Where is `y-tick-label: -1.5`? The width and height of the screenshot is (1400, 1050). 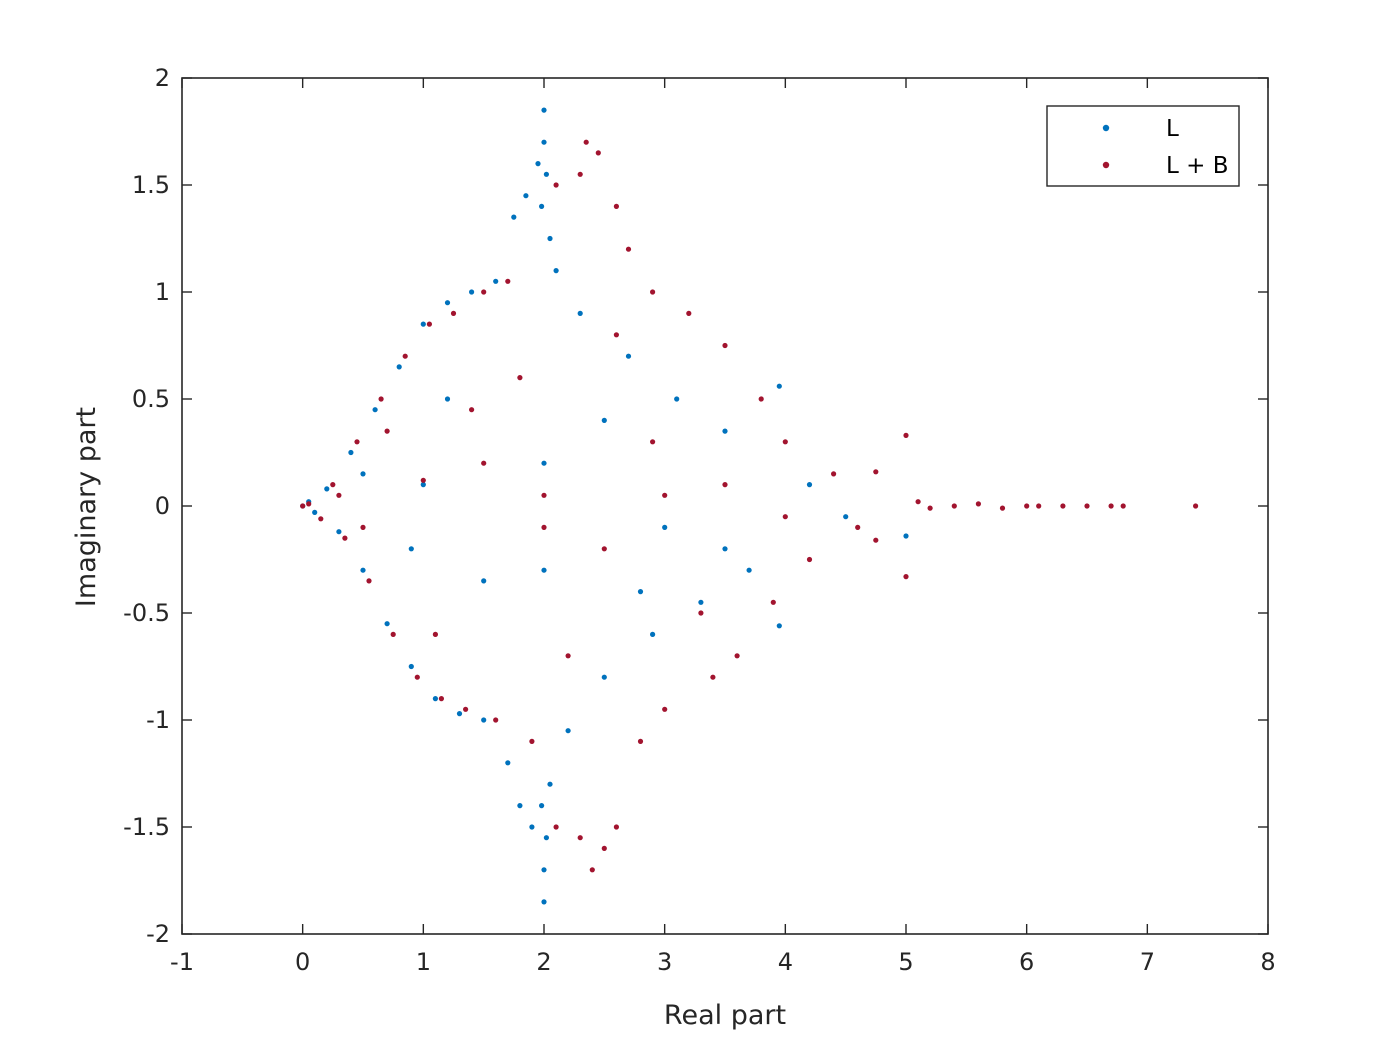
y-tick-label: -1.5 is located at coordinates (146, 827).